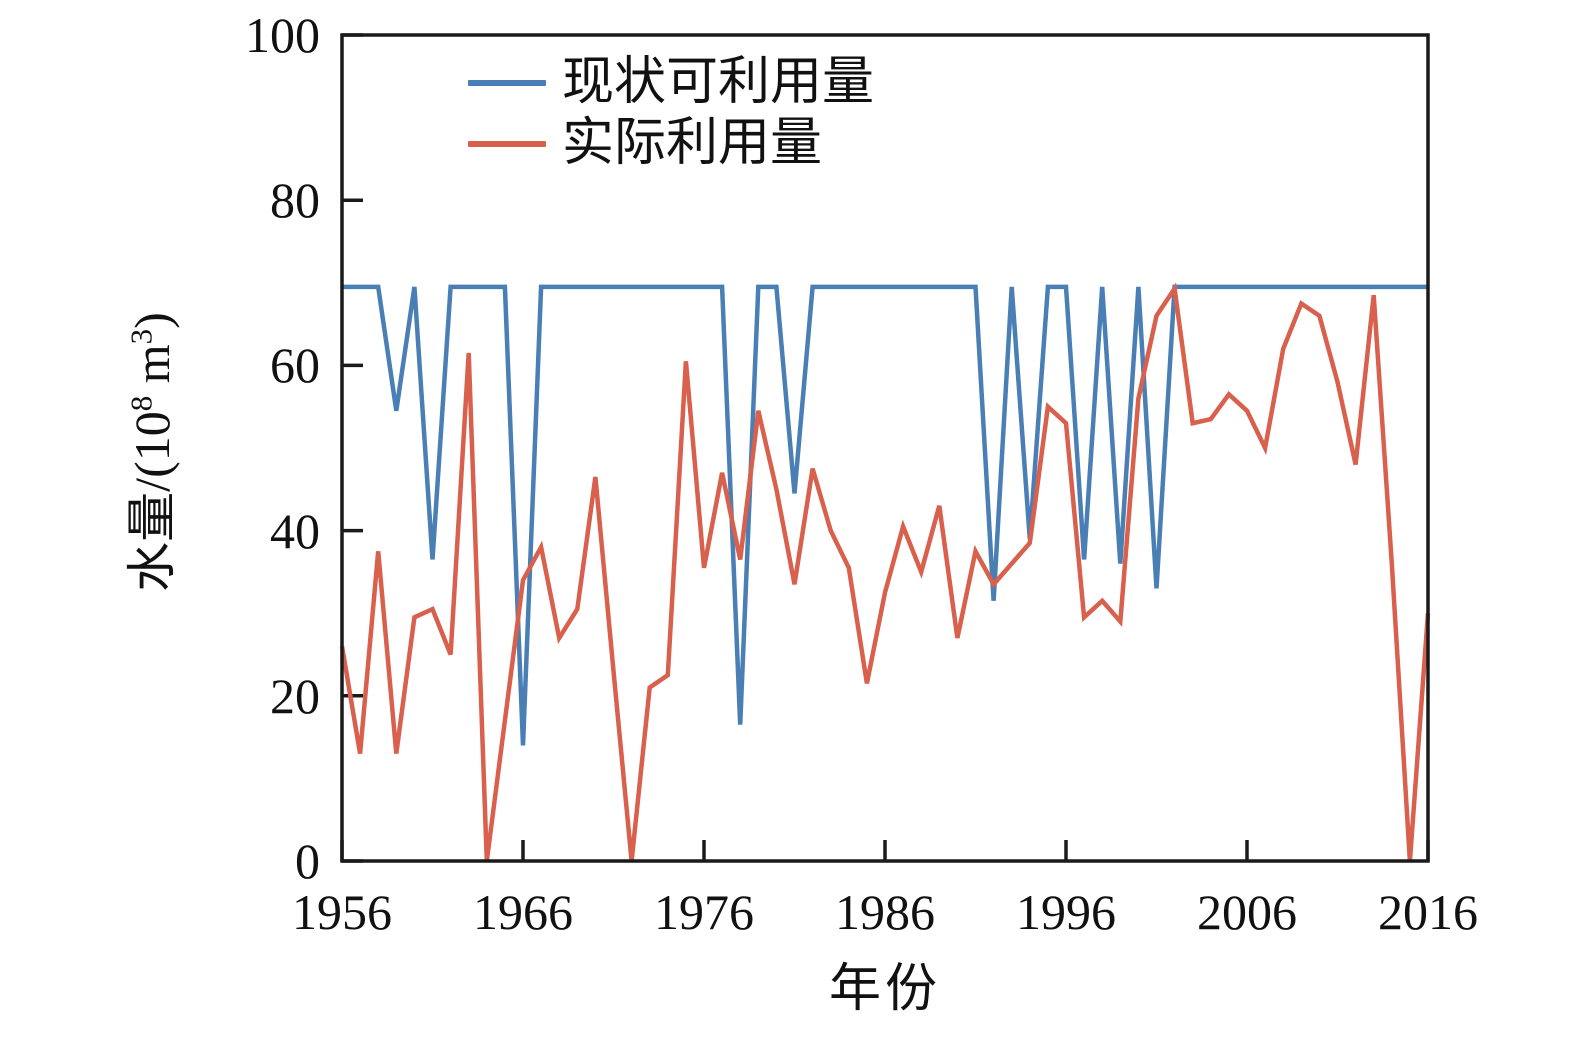 Image resolution: width=1575 pixels, height=1041 pixels. I want to click on x-tick-label: 1956, so click(342, 912).